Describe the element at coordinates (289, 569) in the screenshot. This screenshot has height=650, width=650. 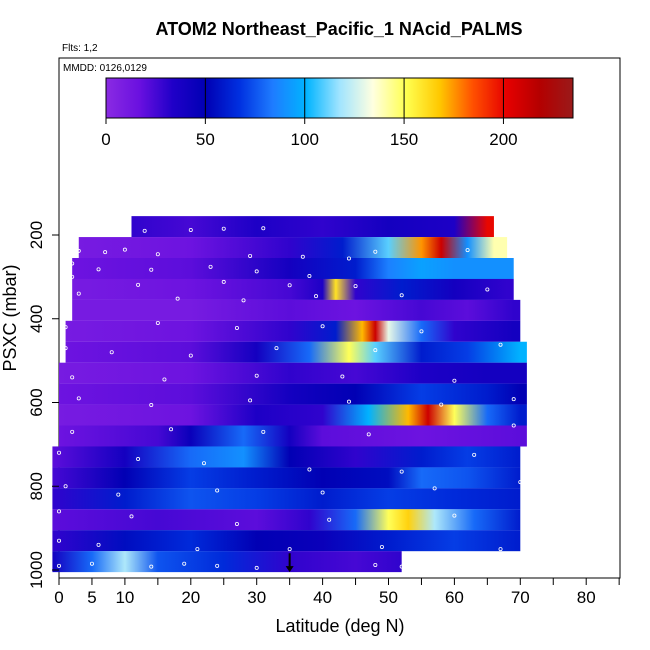
I see `arrow-head` at that location.